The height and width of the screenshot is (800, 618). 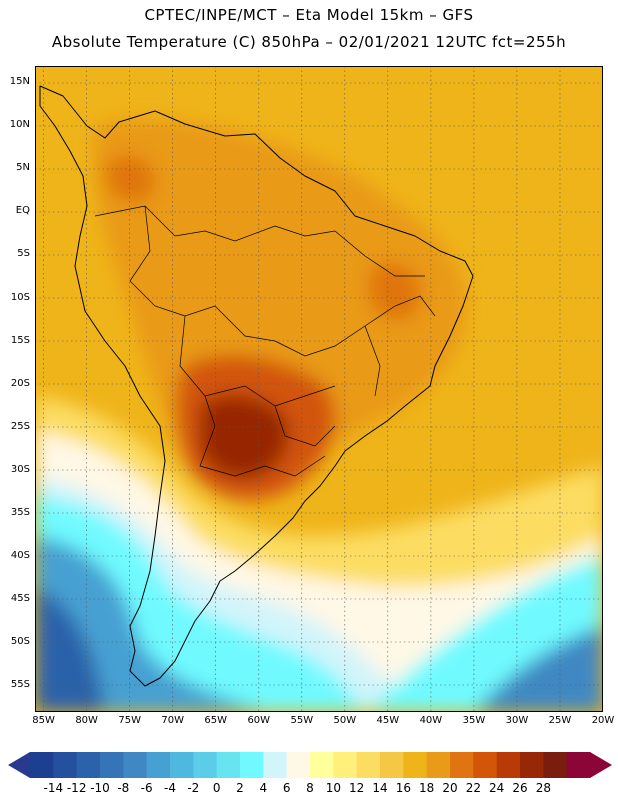 What do you see at coordinates (100, 788) in the screenshot?
I see `colorbar-tick-label: -10` at bounding box center [100, 788].